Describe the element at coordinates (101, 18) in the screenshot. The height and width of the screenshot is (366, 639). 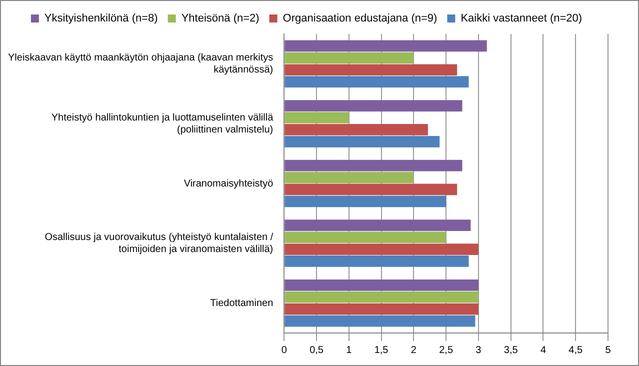
I see `legend-label: Yksityishenkilönä (n=8)` at that location.